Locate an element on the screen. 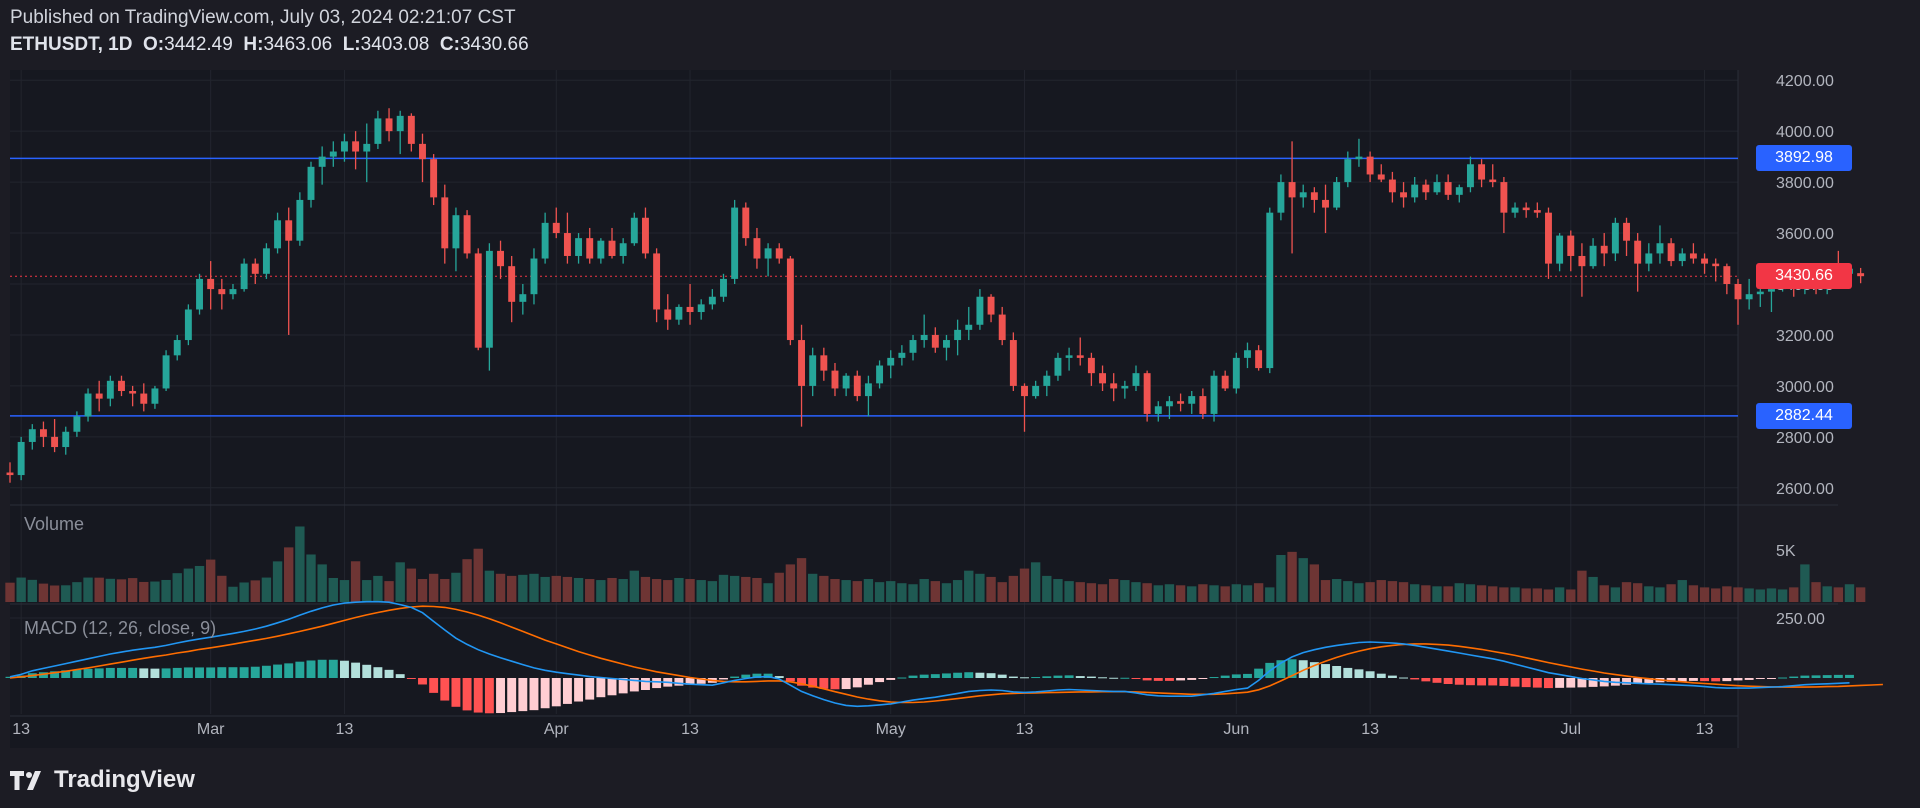  volume-tick-label: 5K is located at coordinates (1786, 551).